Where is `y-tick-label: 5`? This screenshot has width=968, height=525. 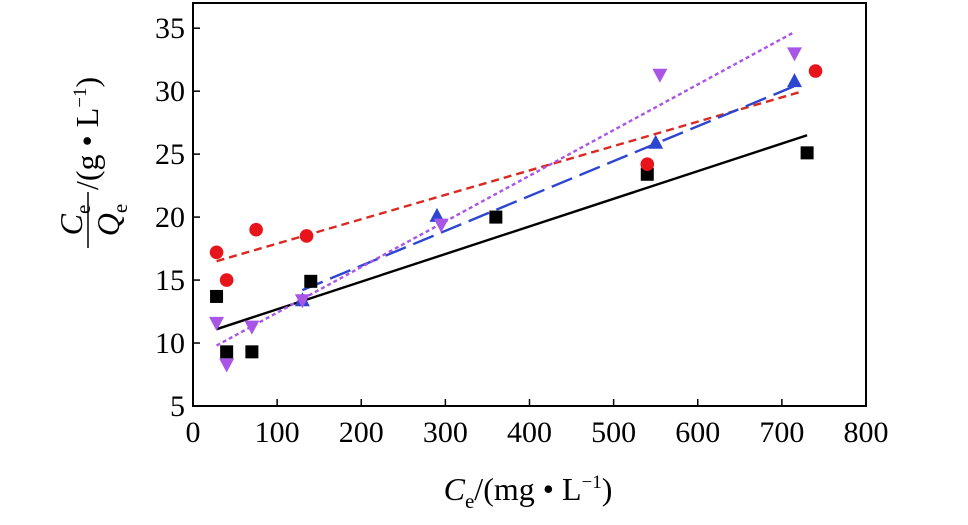 y-tick-label: 5 is located at coordinates (177, 406).